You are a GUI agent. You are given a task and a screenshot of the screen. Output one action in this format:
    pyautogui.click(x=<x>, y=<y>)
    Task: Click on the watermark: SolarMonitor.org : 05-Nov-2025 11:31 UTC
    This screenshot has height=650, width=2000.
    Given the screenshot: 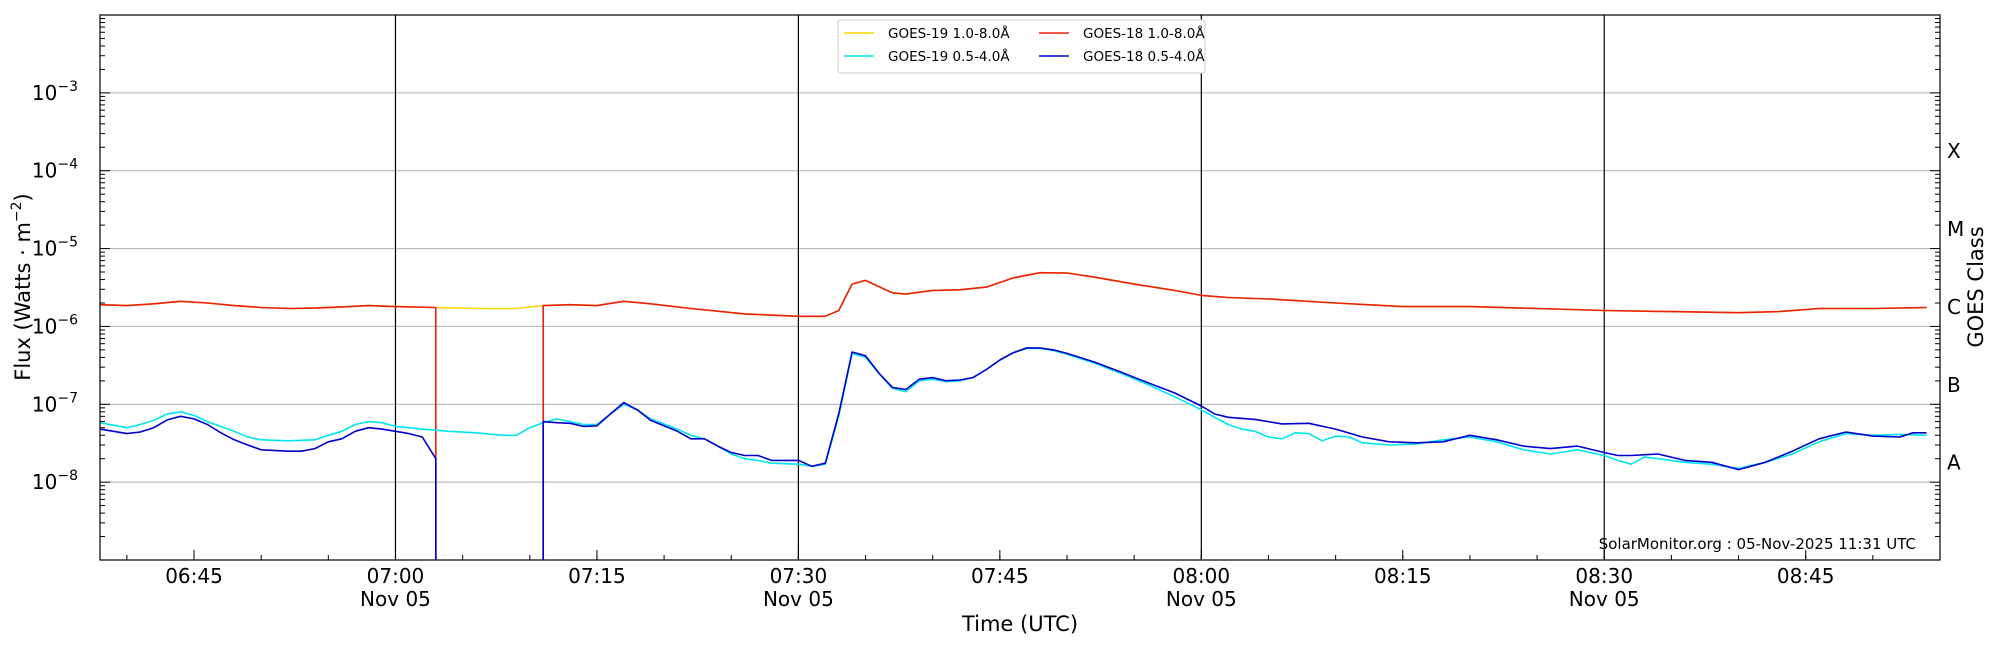 What is the action you would take?
    pyautogui.click(x=1757, y=544)
    